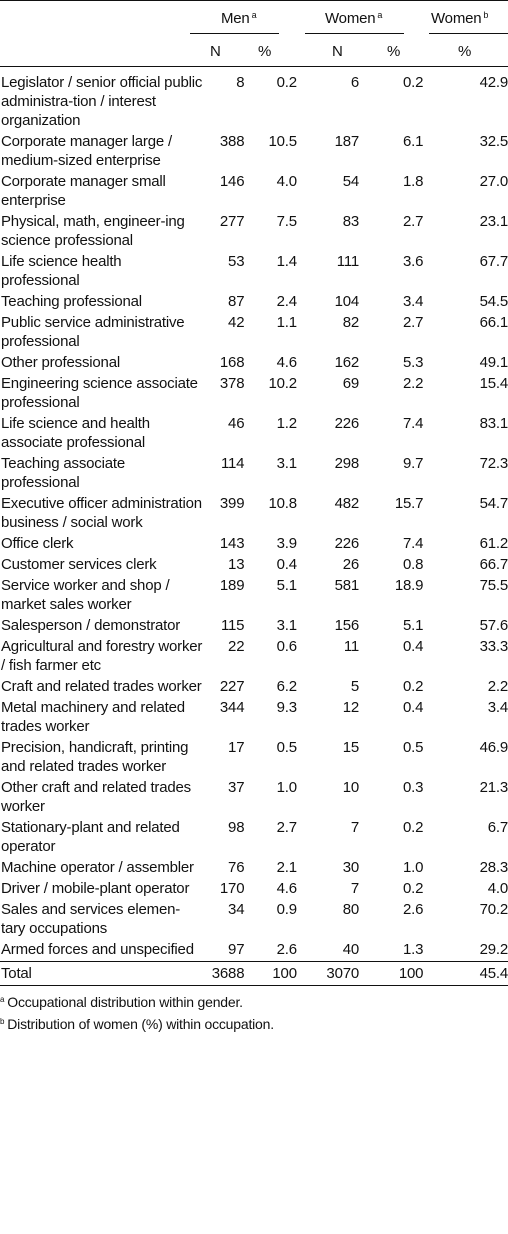 The image size is (508, 1234). I want to click on footnote-a-mark: a, so click(2, 999).